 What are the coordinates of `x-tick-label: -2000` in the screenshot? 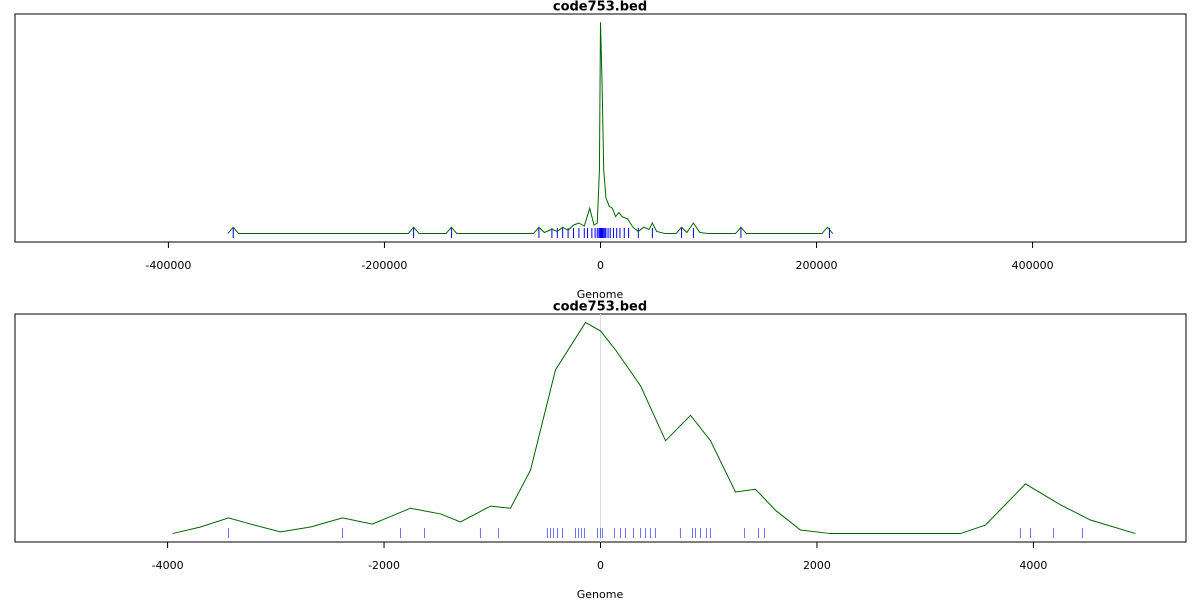 It's located at (384, 565).